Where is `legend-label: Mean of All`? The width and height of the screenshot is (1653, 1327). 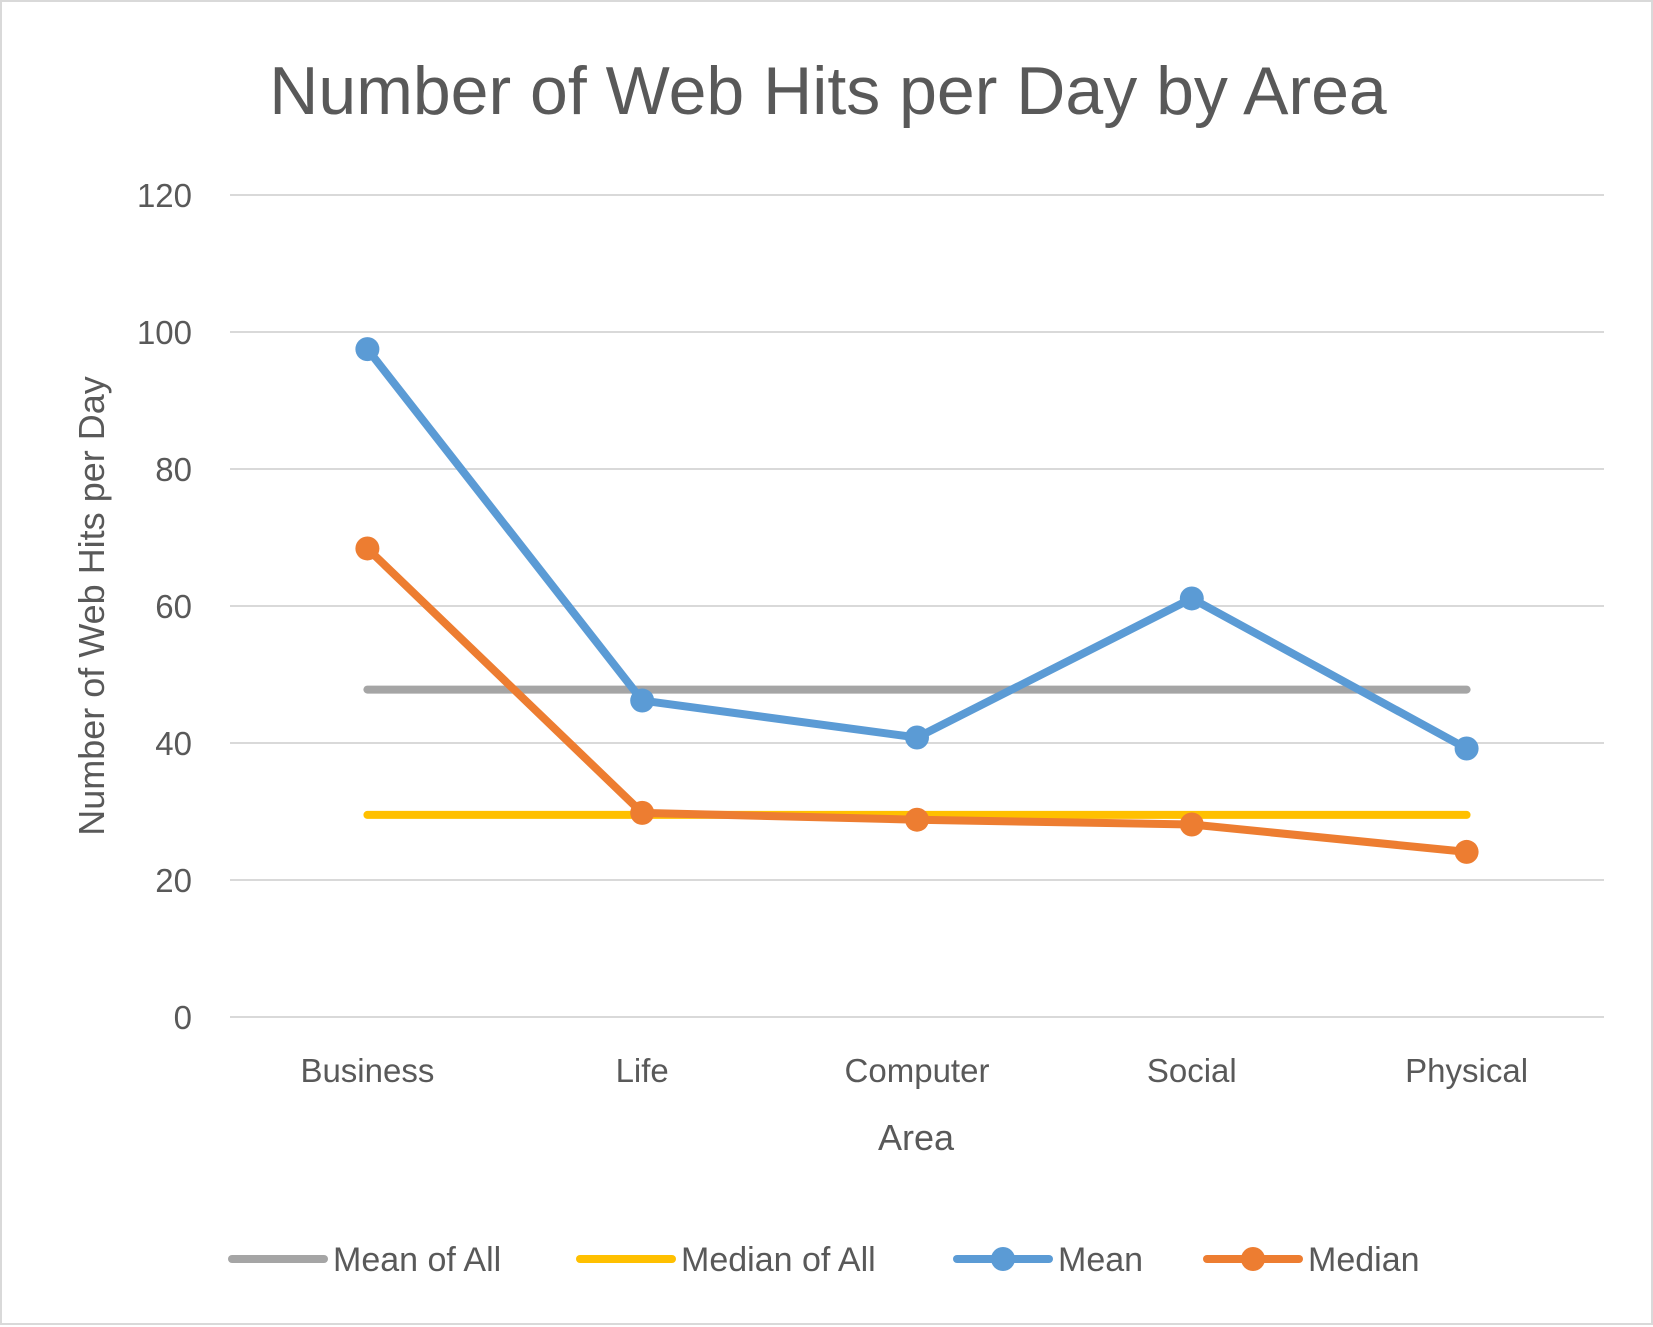
legend-label: Mean of All is located at coordinates (417, 1260).